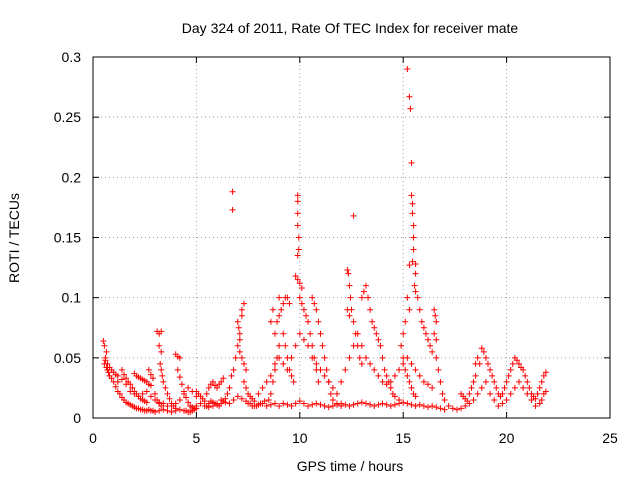  Describe the element at coordinates (77, 418) in the screenshot. I see `y-tick-label: 0` at that location.